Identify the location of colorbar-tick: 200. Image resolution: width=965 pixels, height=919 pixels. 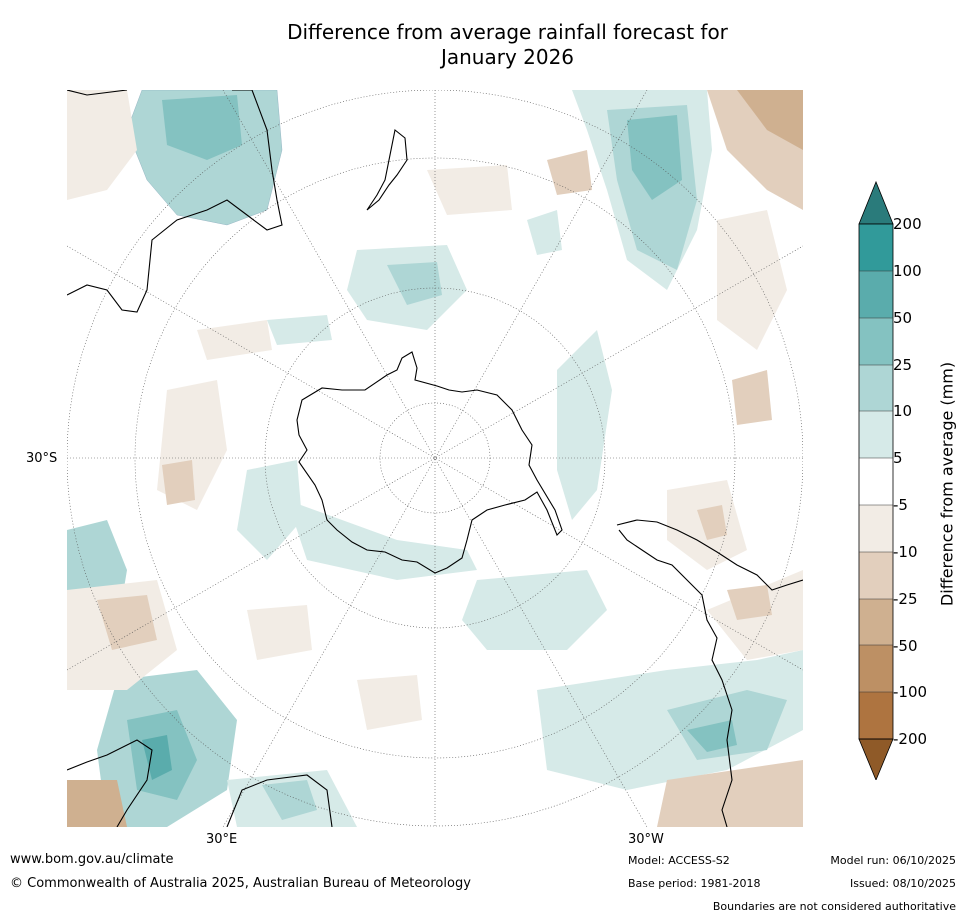
(907, 224).